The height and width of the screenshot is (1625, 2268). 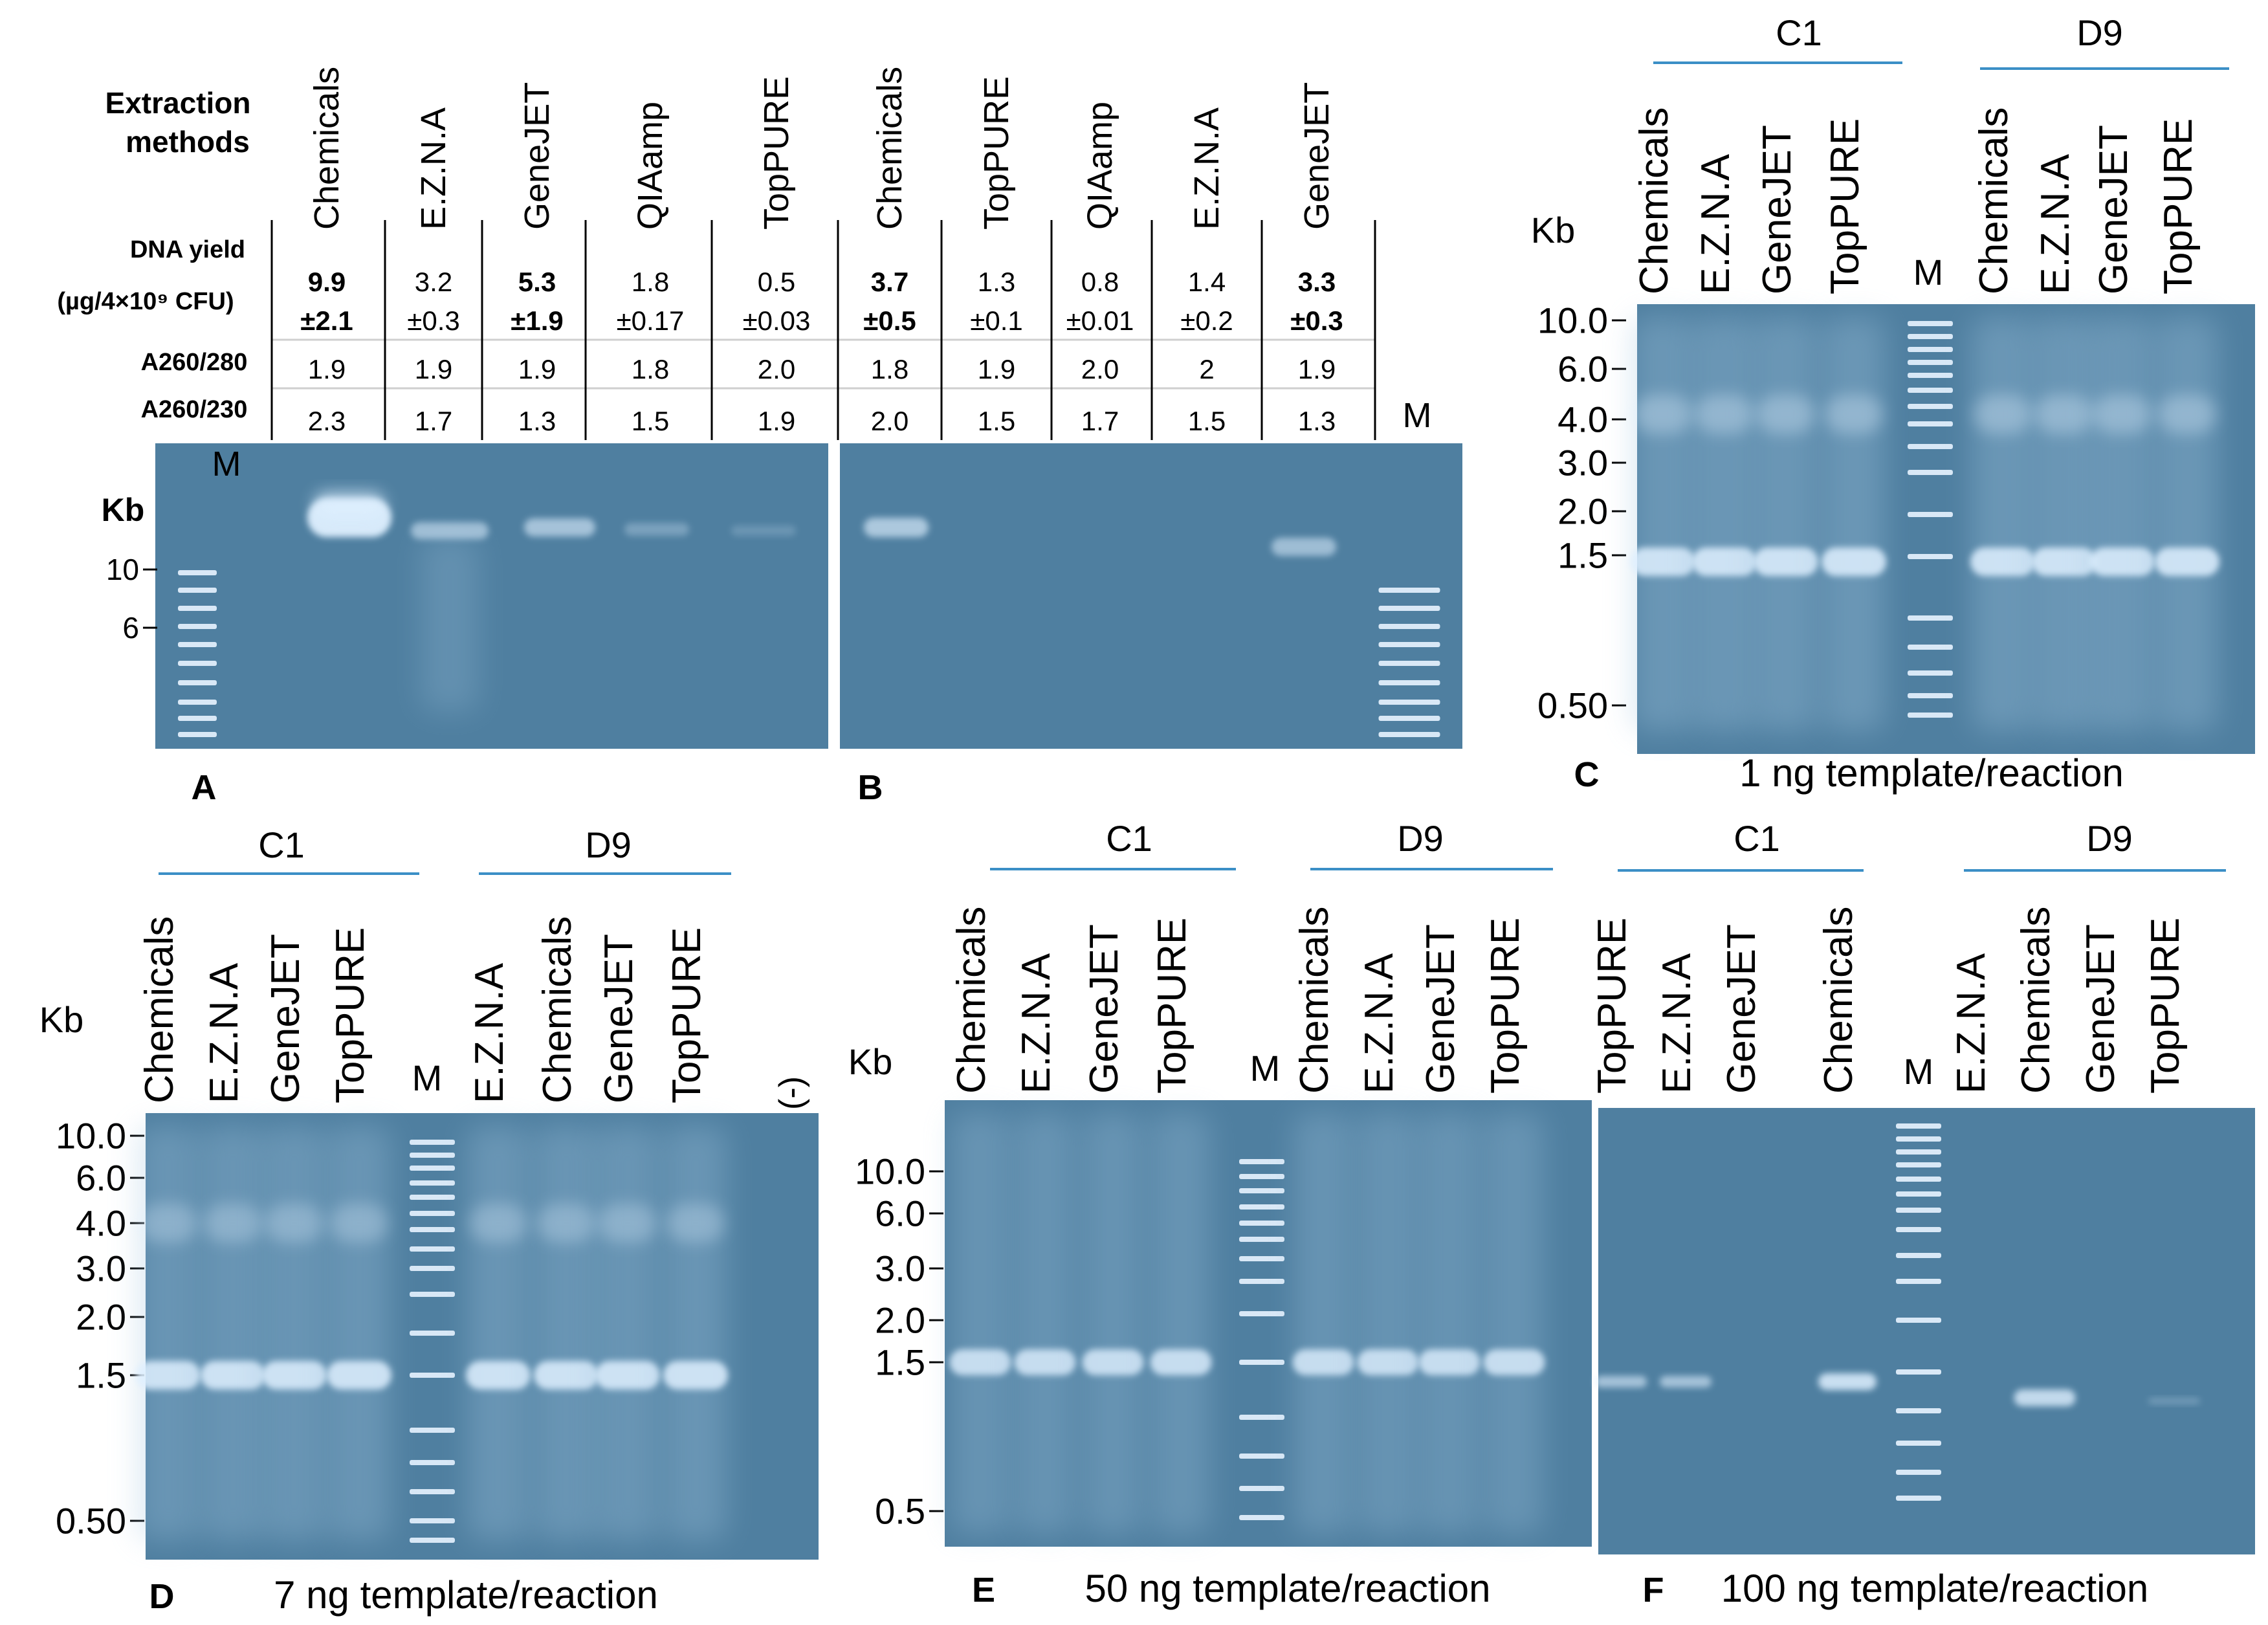 I want to click on a260-280-label: A260/280, so click(x=194, y=362).